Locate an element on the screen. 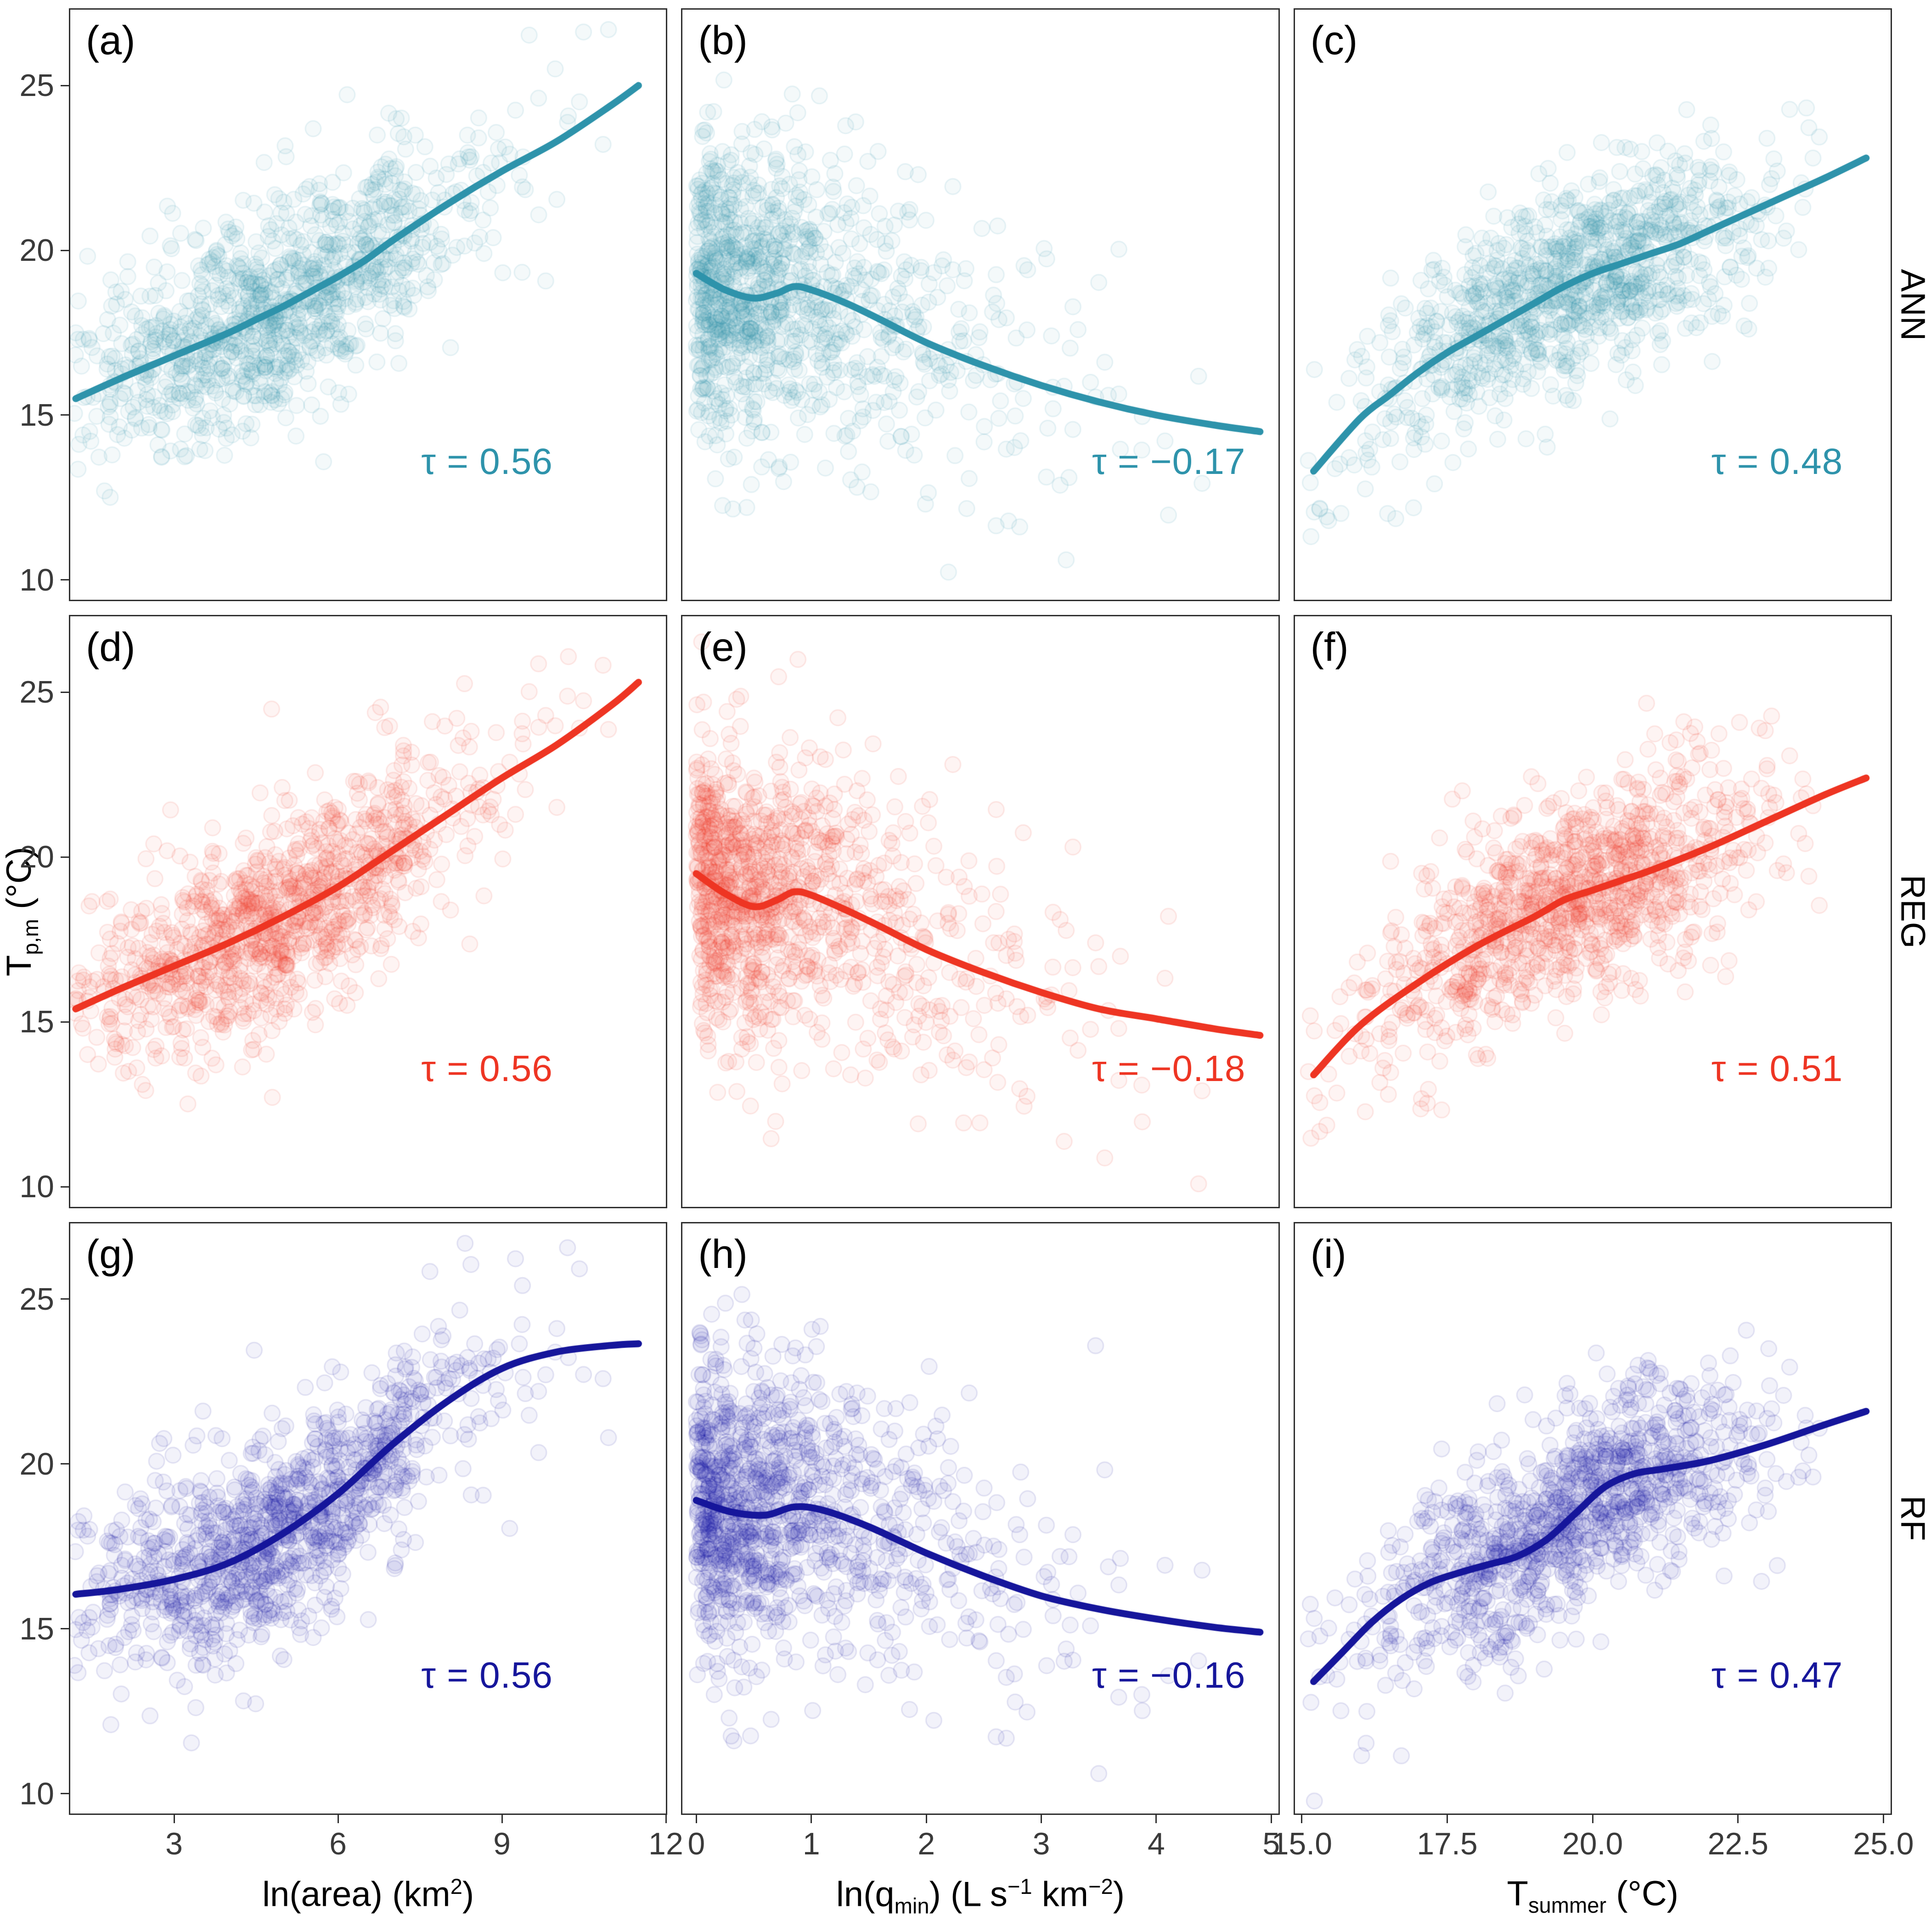 This screenshot has height=1932, width=1931. x-tick-label: 22.5 is located at coordinates (1737, 1843).